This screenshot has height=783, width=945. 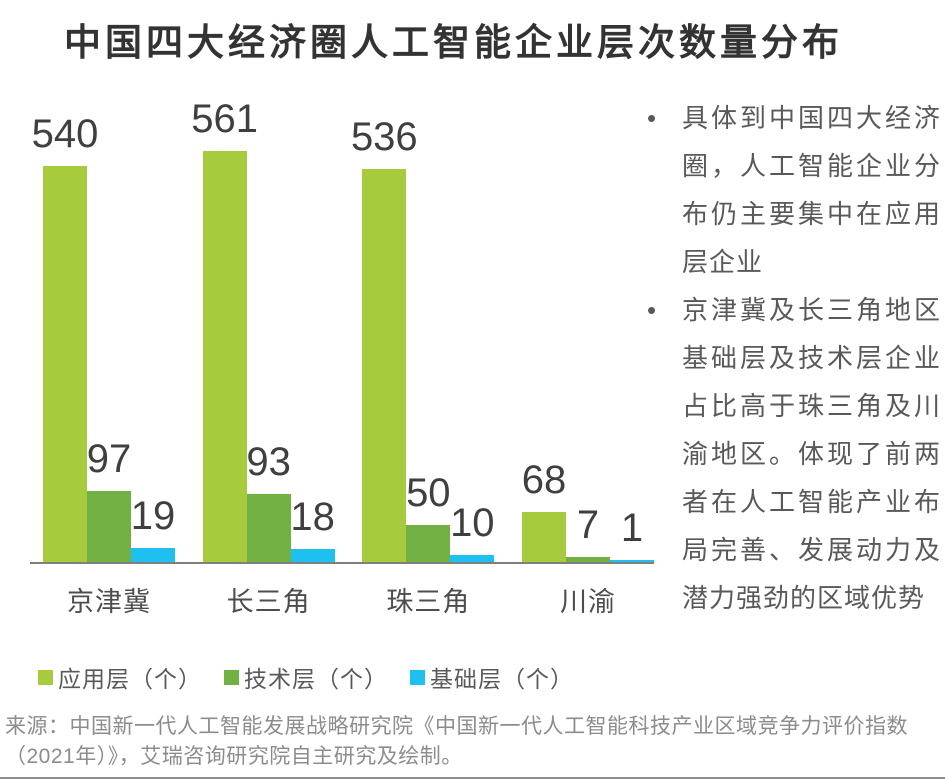 What do you see at coordinates (316, 679) in the screenshot?
I see `legend-label: 技术层（个）` at bounding box center [316, 679].